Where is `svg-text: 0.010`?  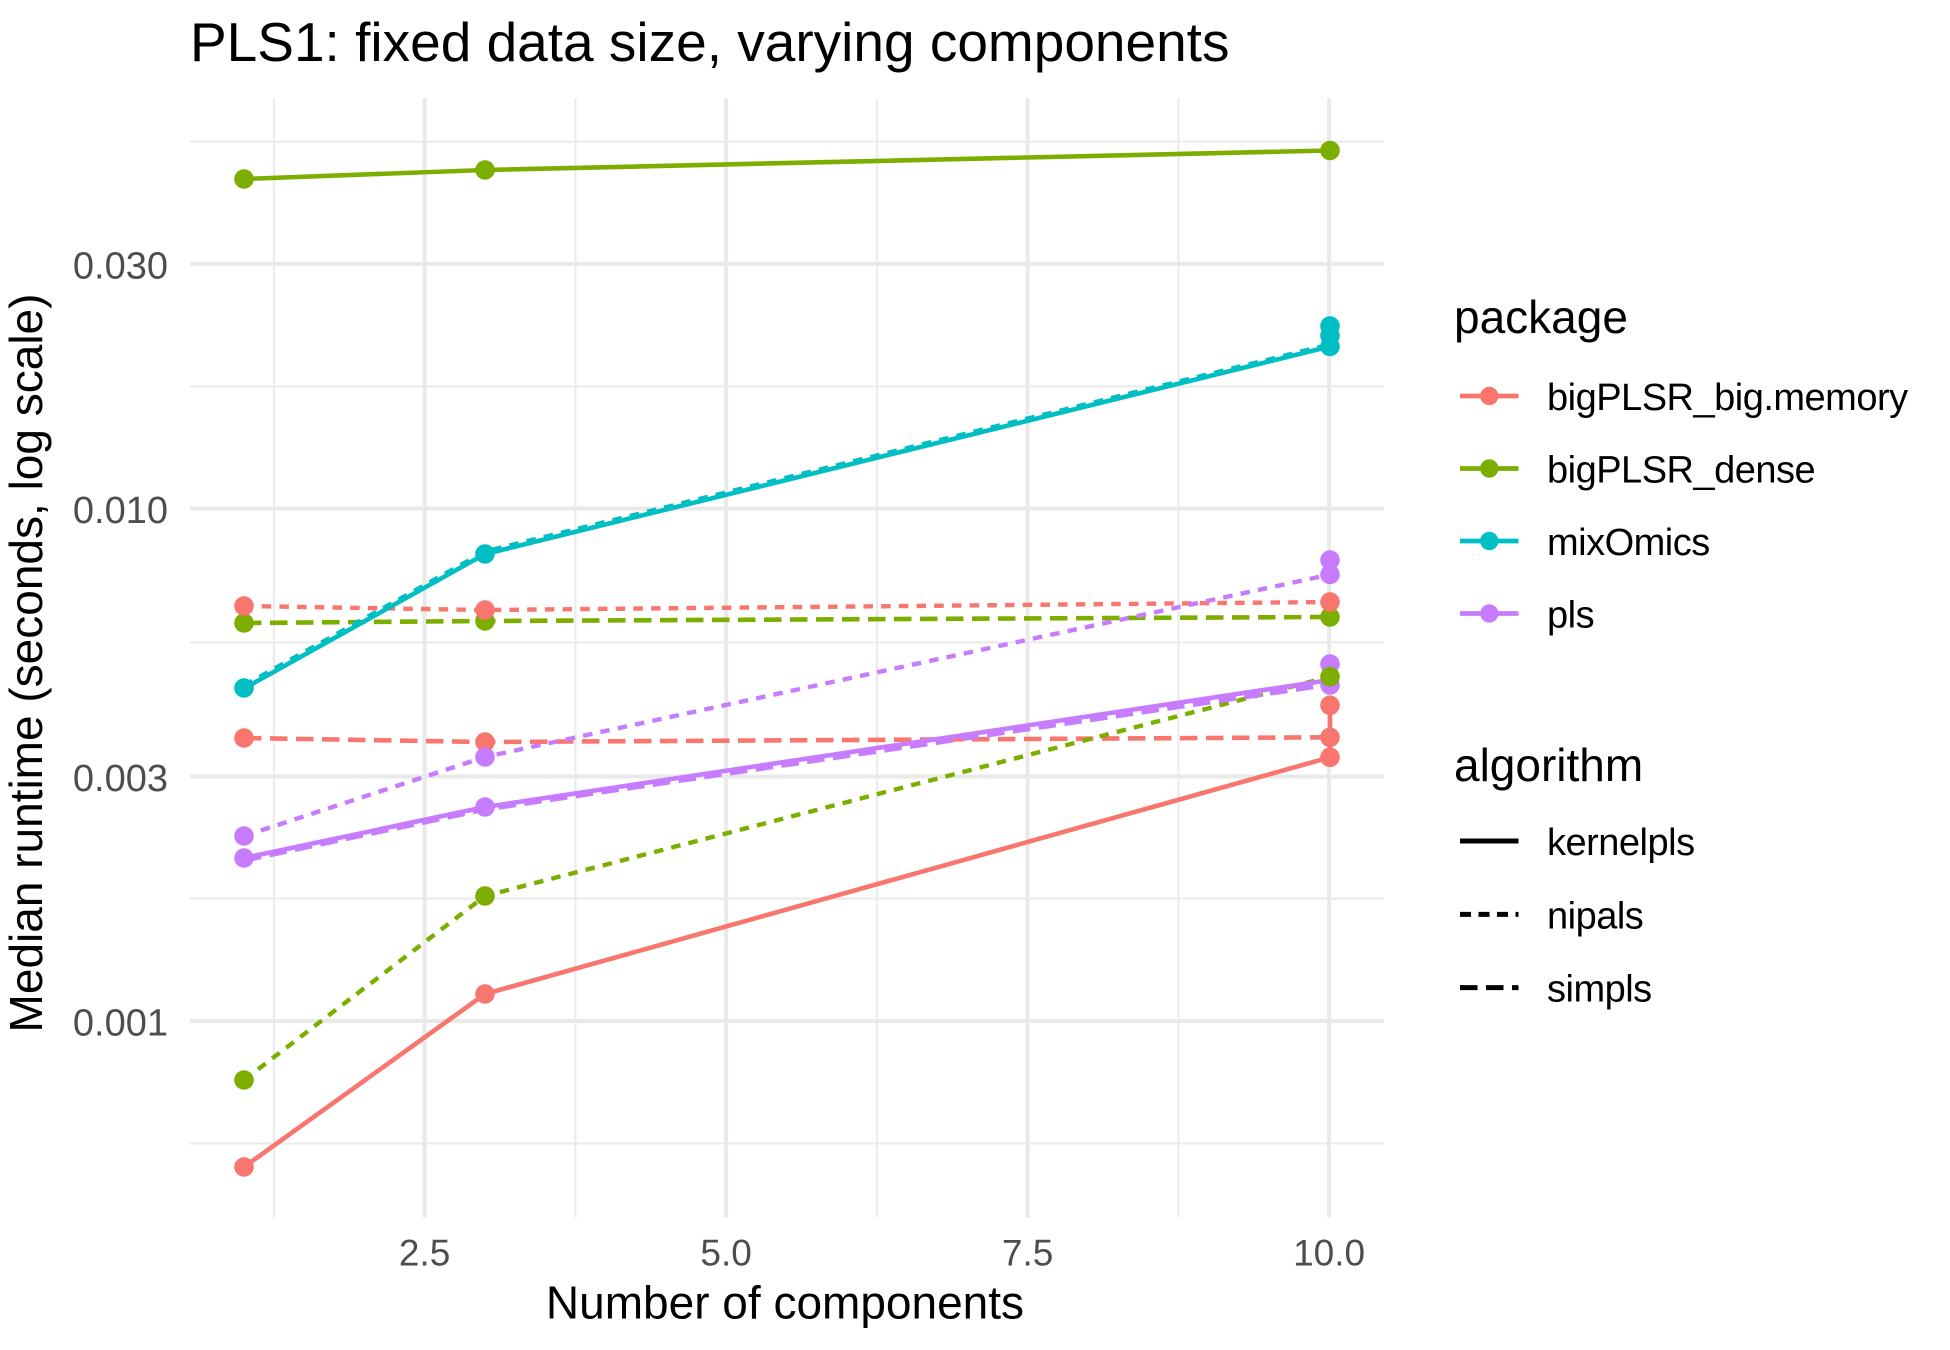
svg-text: 0.010 is located at coordinates (120, 511).